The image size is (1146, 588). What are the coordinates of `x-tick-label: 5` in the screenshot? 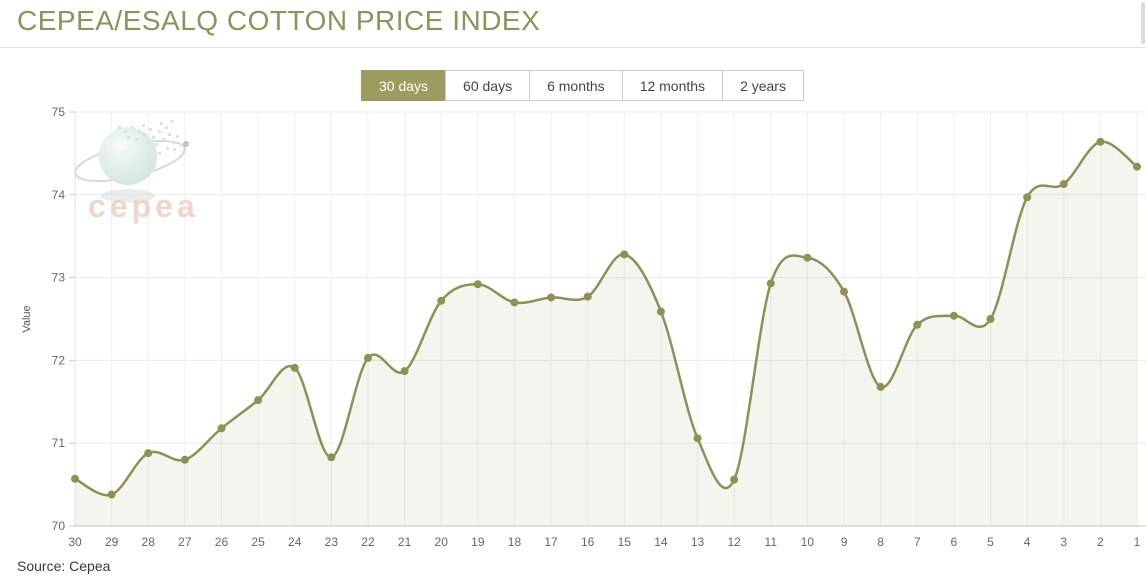 It's located at (990, 542).